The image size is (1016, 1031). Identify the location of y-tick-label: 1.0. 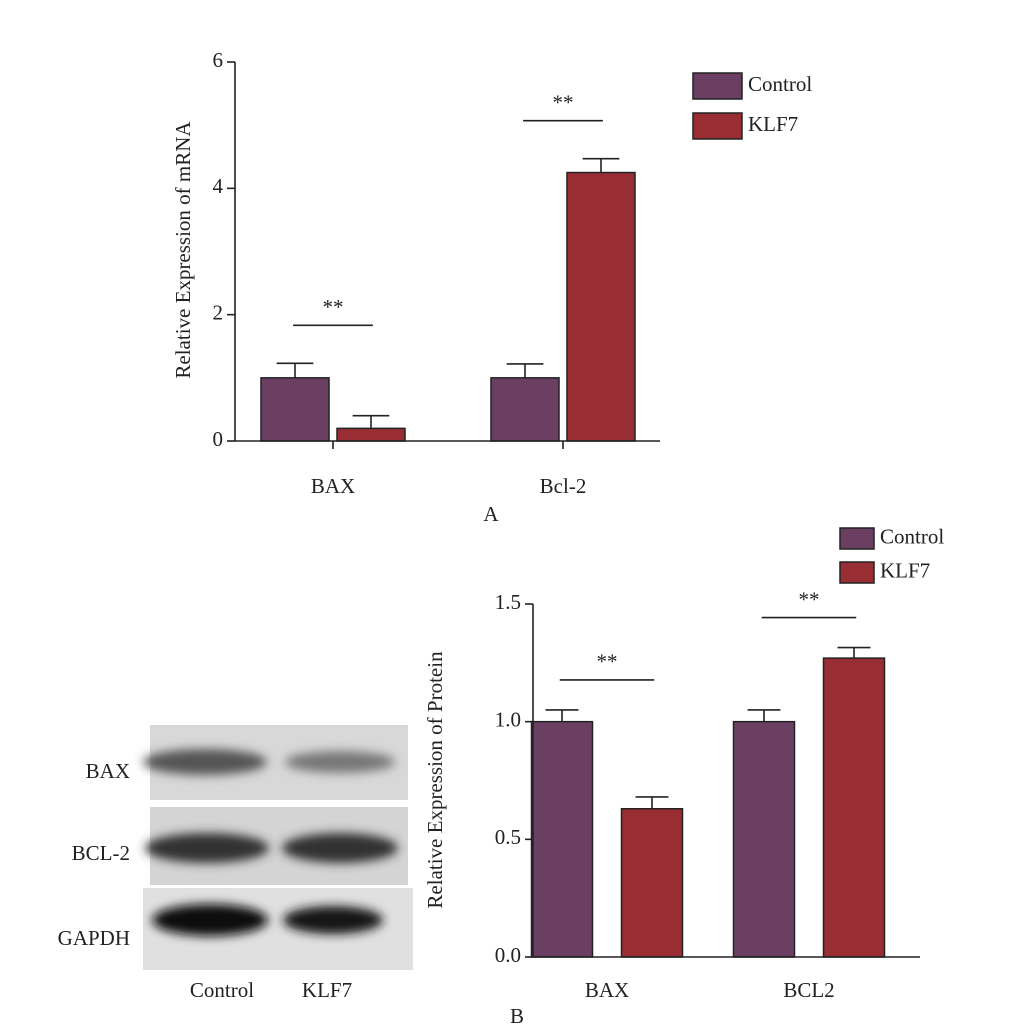
(508, 719).